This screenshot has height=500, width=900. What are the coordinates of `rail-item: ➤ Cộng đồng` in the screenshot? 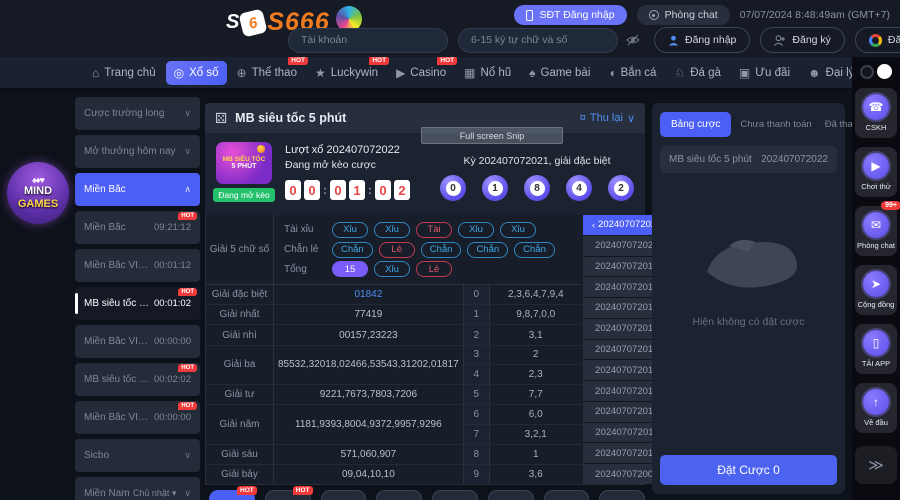 It's located at (876, 290).